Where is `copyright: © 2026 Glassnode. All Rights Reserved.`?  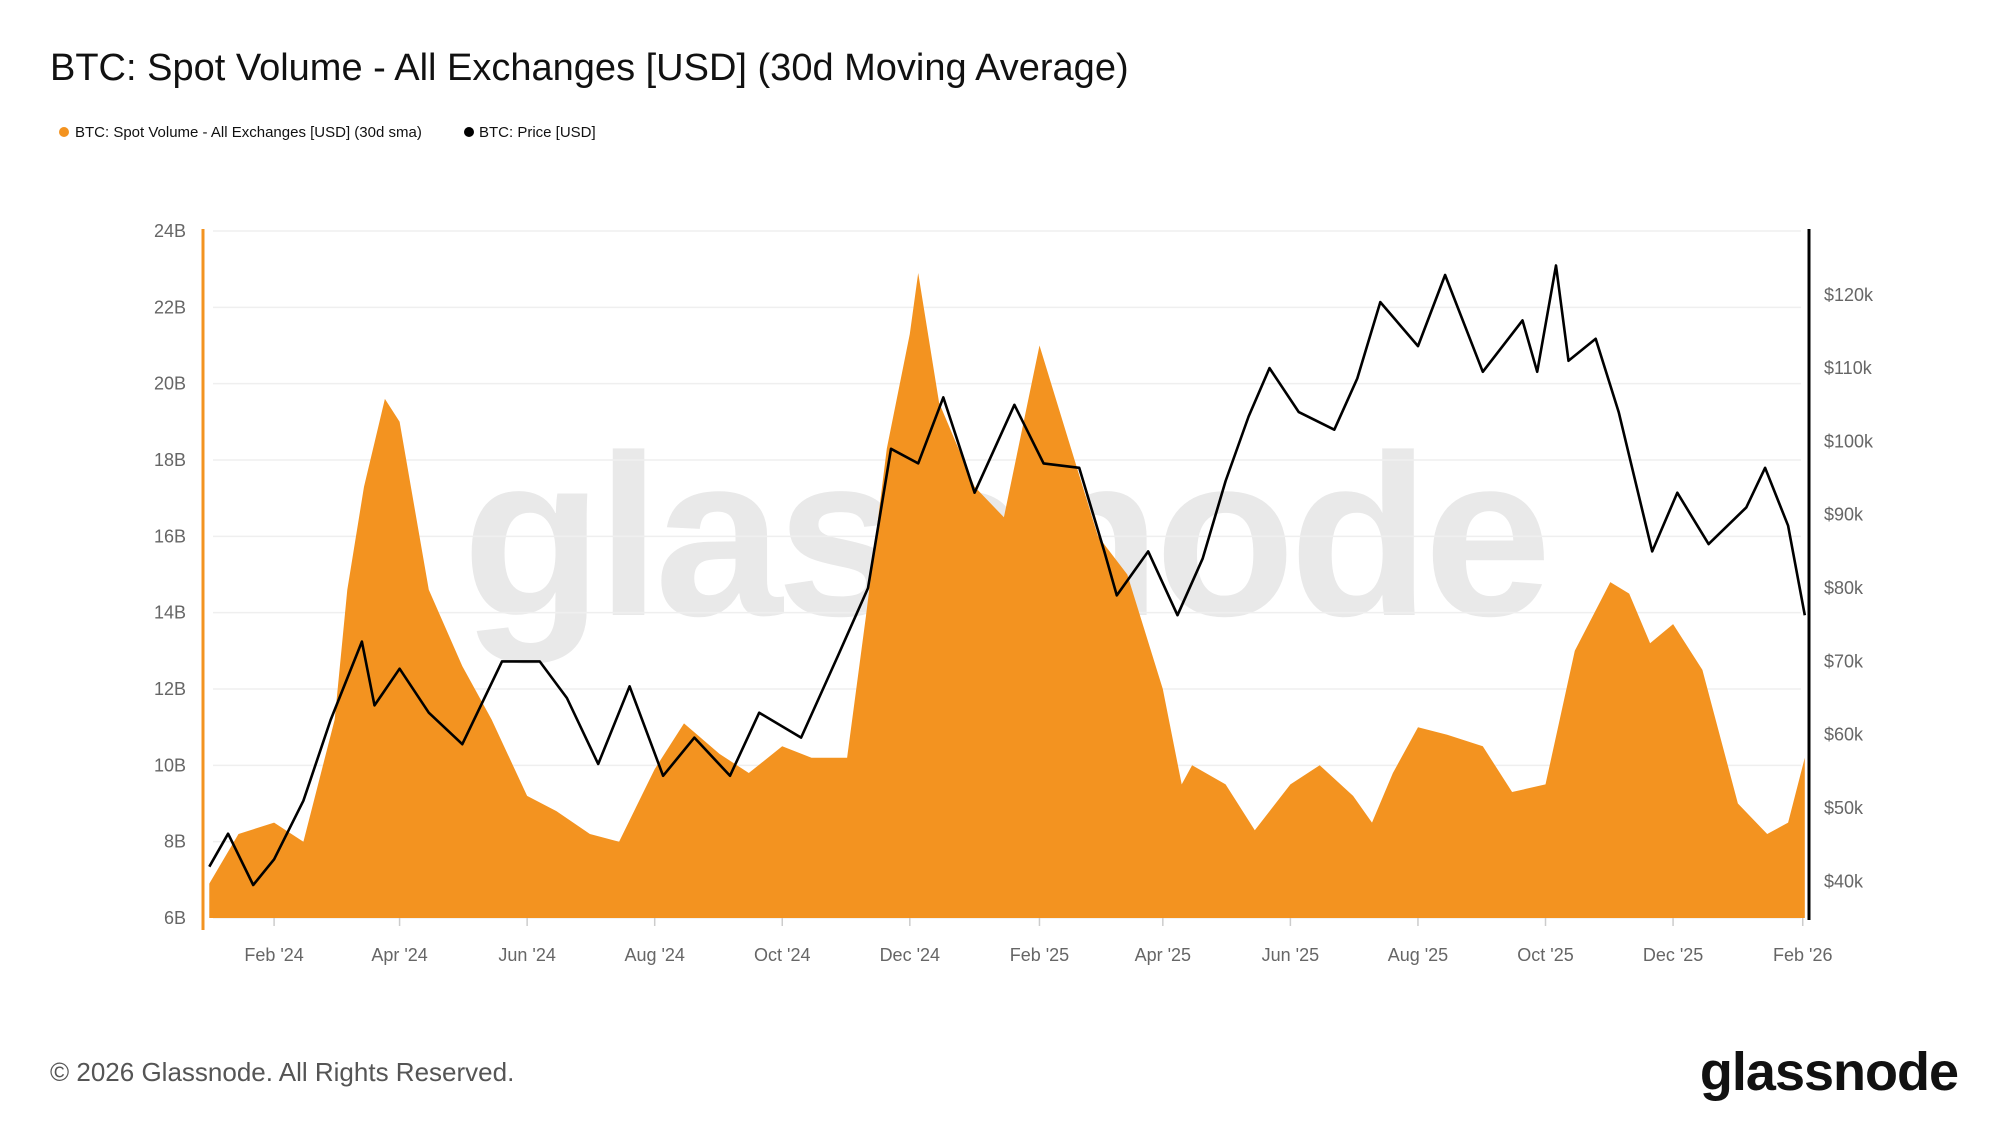 copyright: © 2026 Glassnode. All Rights Reserved. is located at coordinates (282, 1072).